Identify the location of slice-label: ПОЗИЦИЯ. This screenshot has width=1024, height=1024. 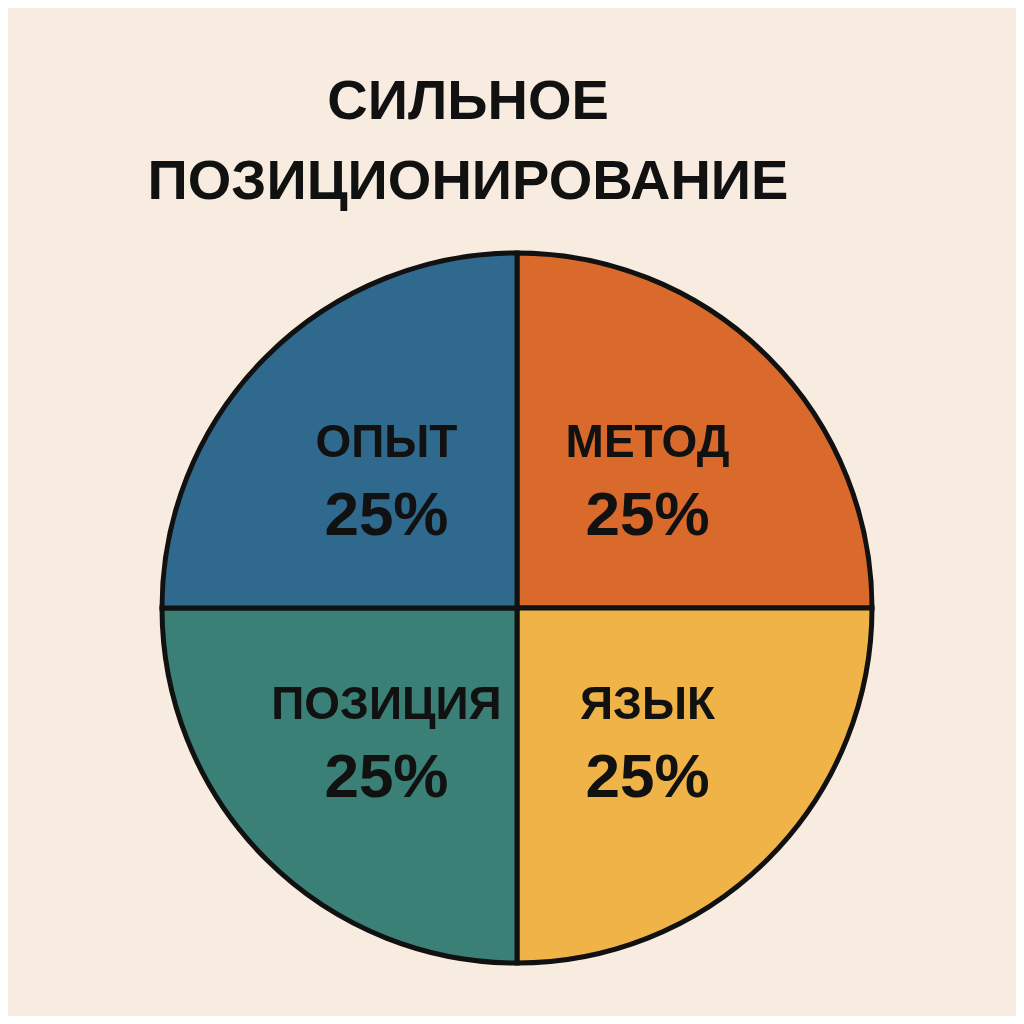
(386, 702).